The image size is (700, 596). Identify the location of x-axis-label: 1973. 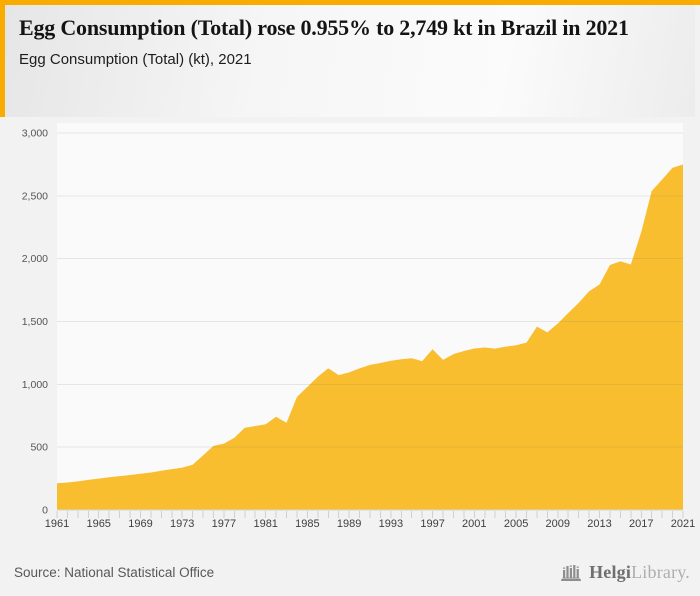
(182, 524).